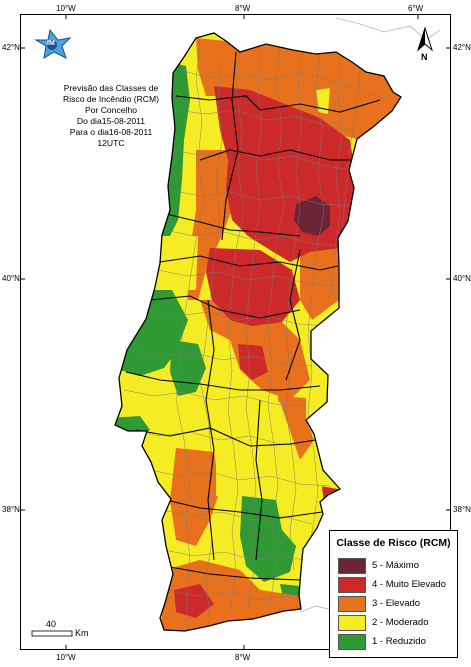 This screenshot has height=667, width=471. What do you see at coordinates (11, 47) in the screenshot?
I see `lat-label-left-42n: 42°N` at bounding box center [11, 47].